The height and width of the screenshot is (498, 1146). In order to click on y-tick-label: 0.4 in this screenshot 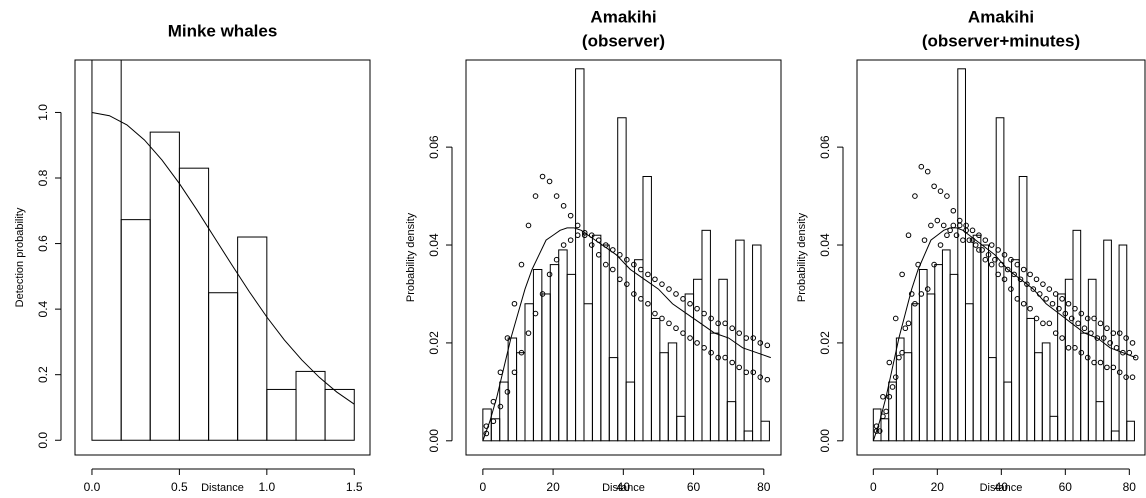, I will do `click(43, 308)`.